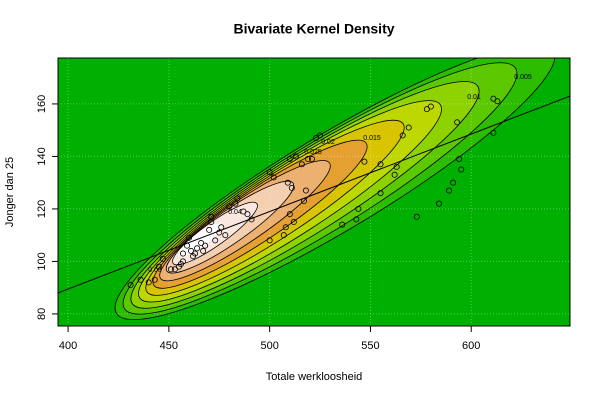 Image resolution: width=599 pixels, height=400 pixels. Describe the element at coordinates (523, 77) in the screenshot. I see `contour-label: 0.005` at that location.